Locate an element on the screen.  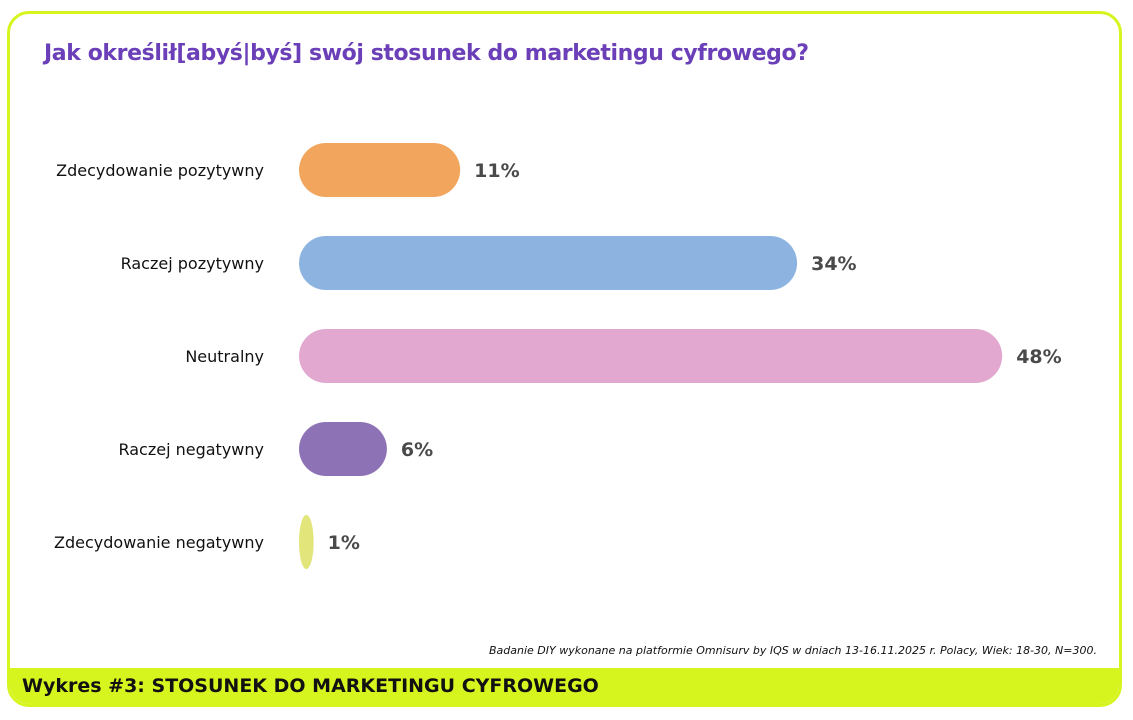
value-label: 48% is located at coordinates (1038, 357).